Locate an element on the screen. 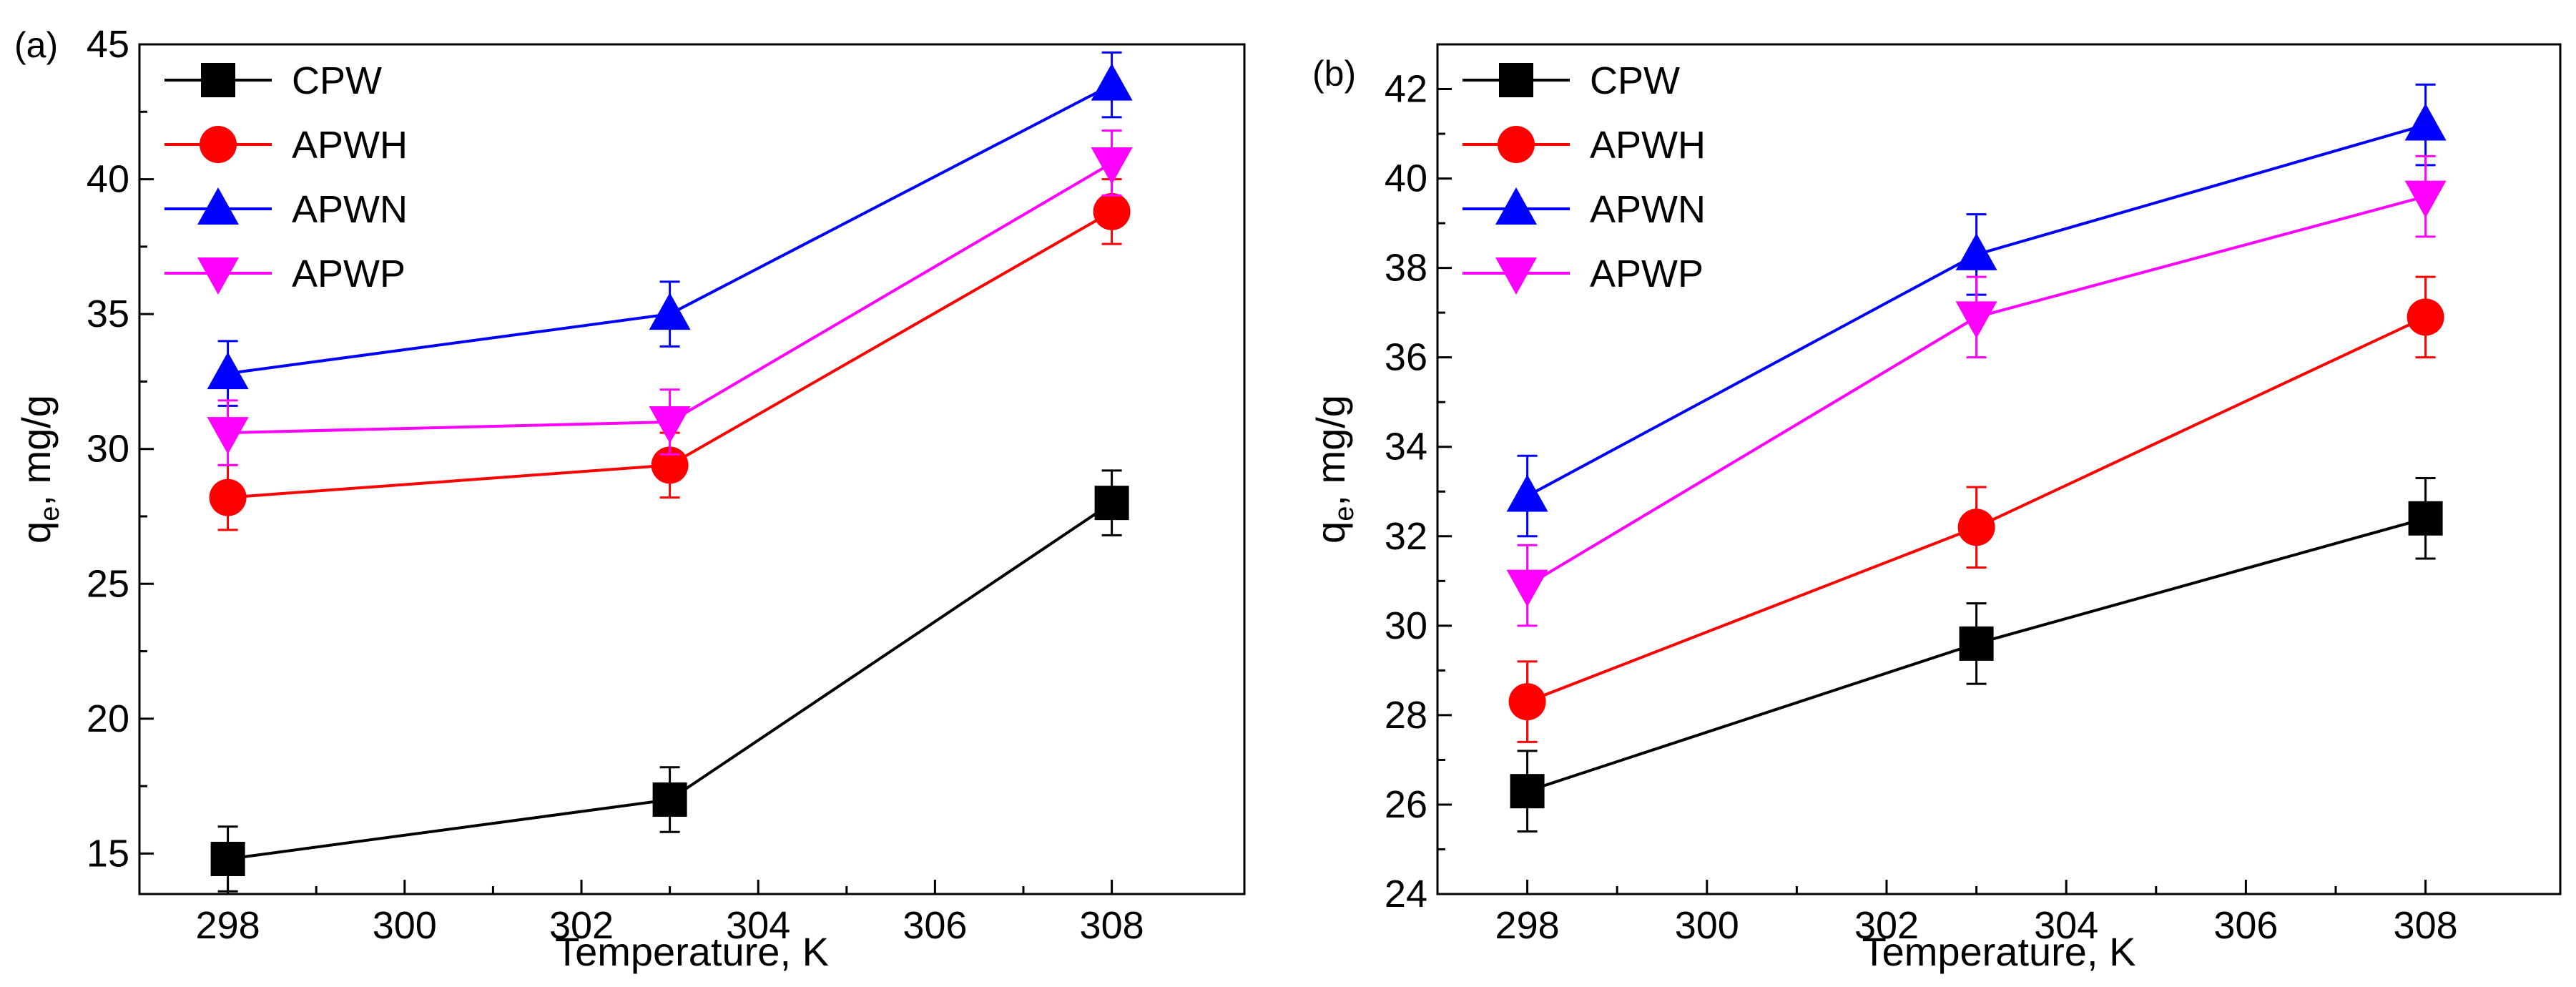 The width and height of the screenshot is (2576, 987). y-axis-title-a: qe, mg/g is located at coordinates (39, 470).